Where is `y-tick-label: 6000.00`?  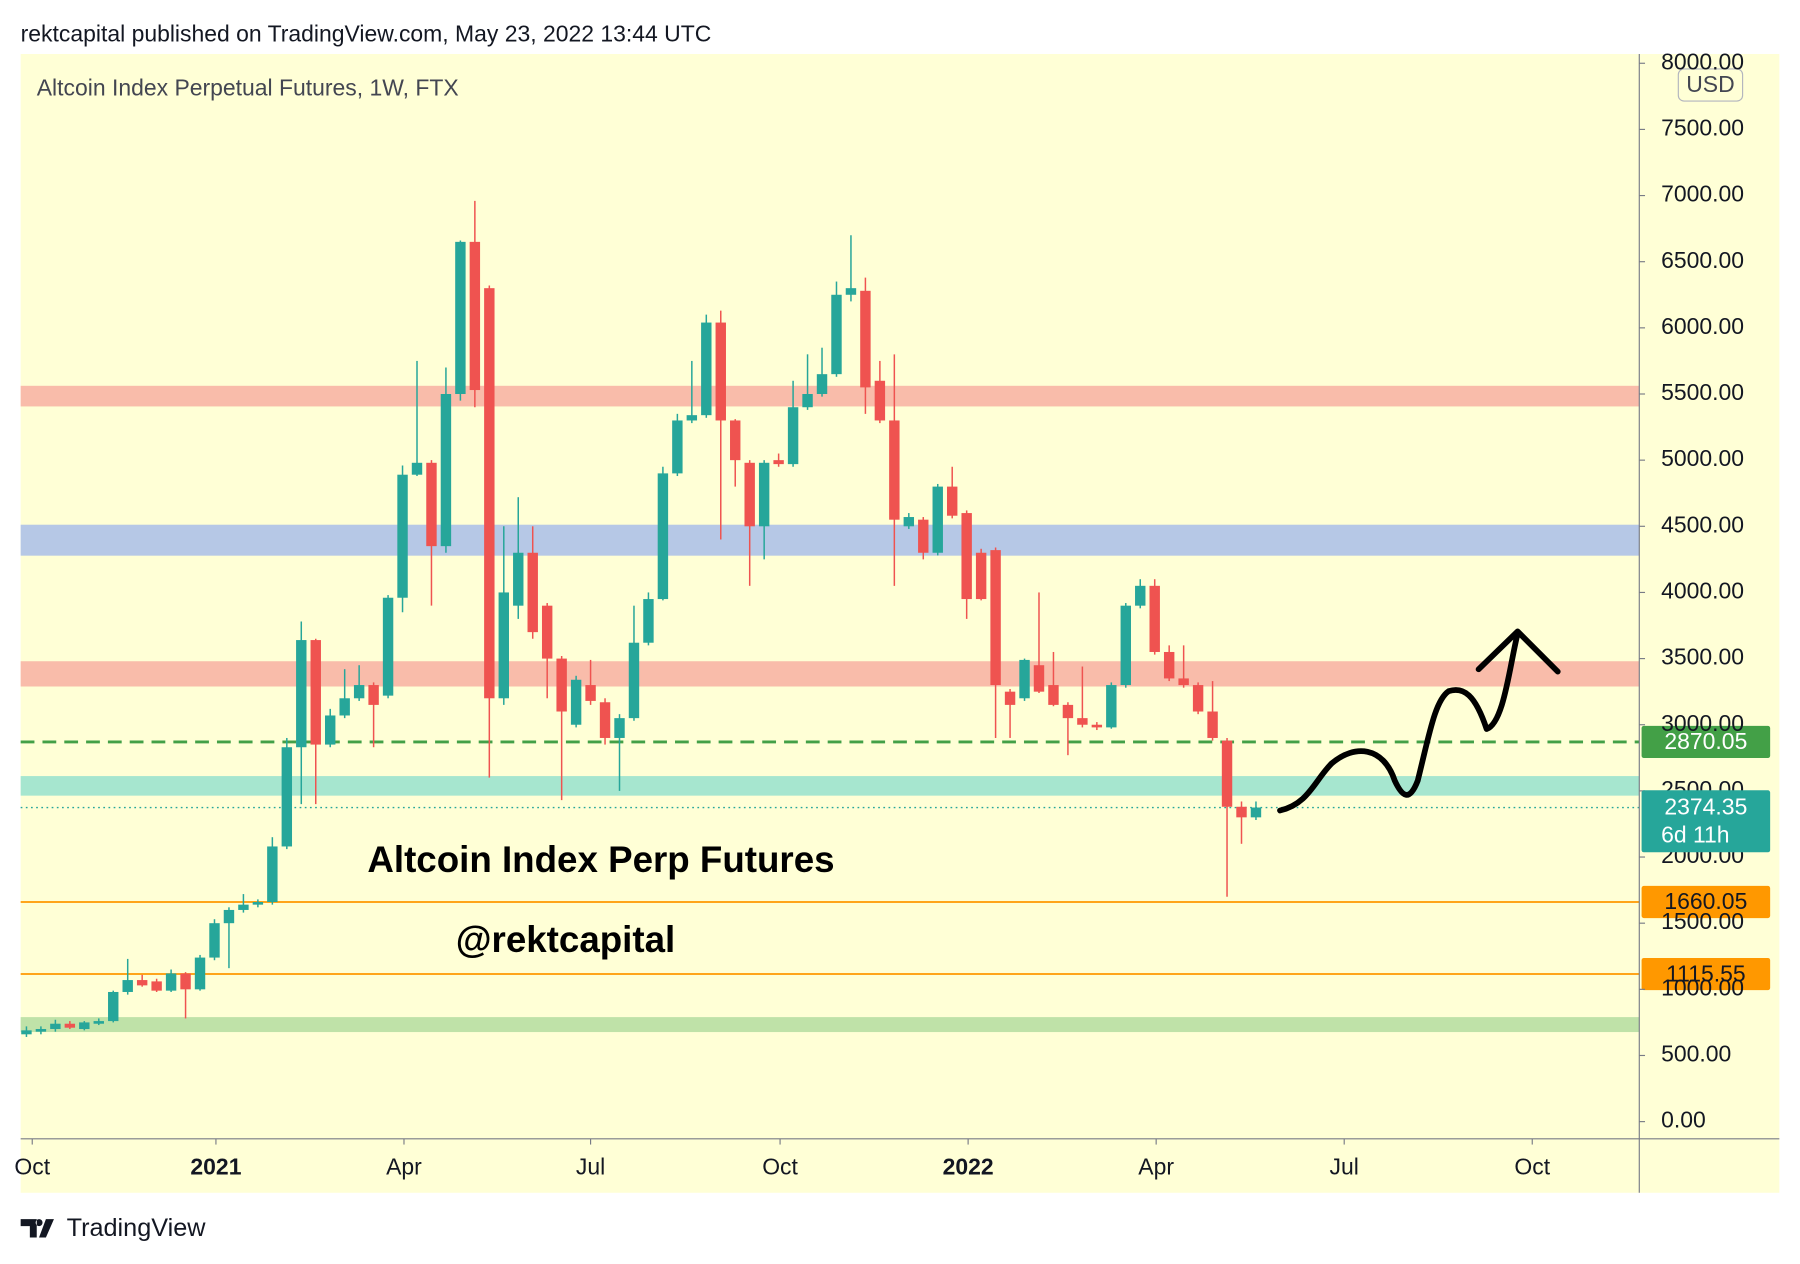 y-tick-label: 6000.00 is located at coordinates (1702, 326).